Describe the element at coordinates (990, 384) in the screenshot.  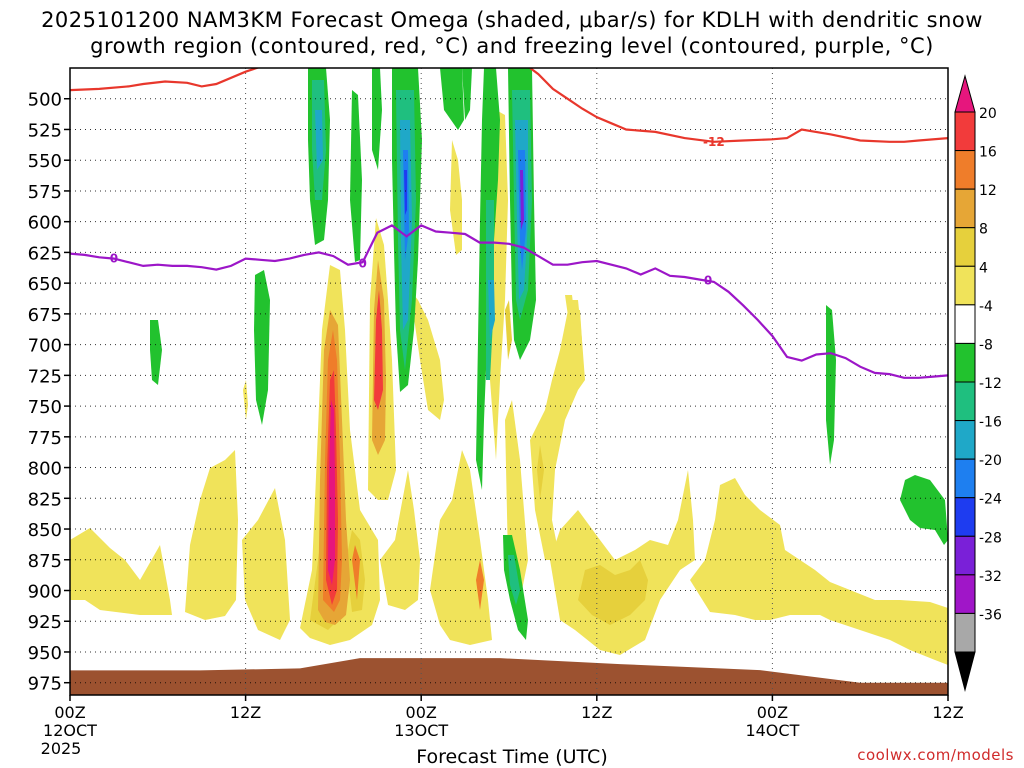
I see `colorbar-label-7: -12` at that location.